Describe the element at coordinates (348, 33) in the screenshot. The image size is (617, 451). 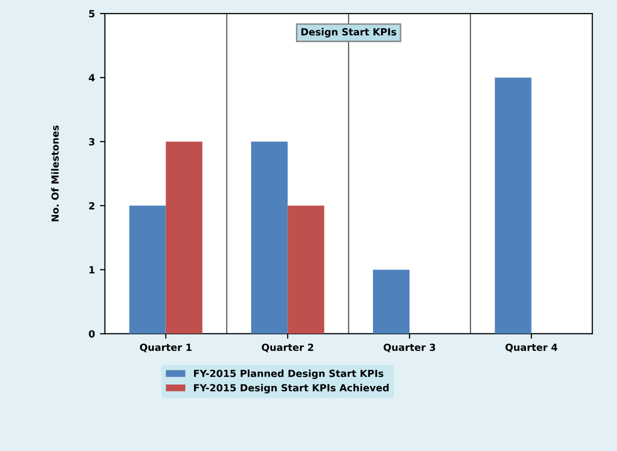
I see `text: Design Start KPIs` at that location.